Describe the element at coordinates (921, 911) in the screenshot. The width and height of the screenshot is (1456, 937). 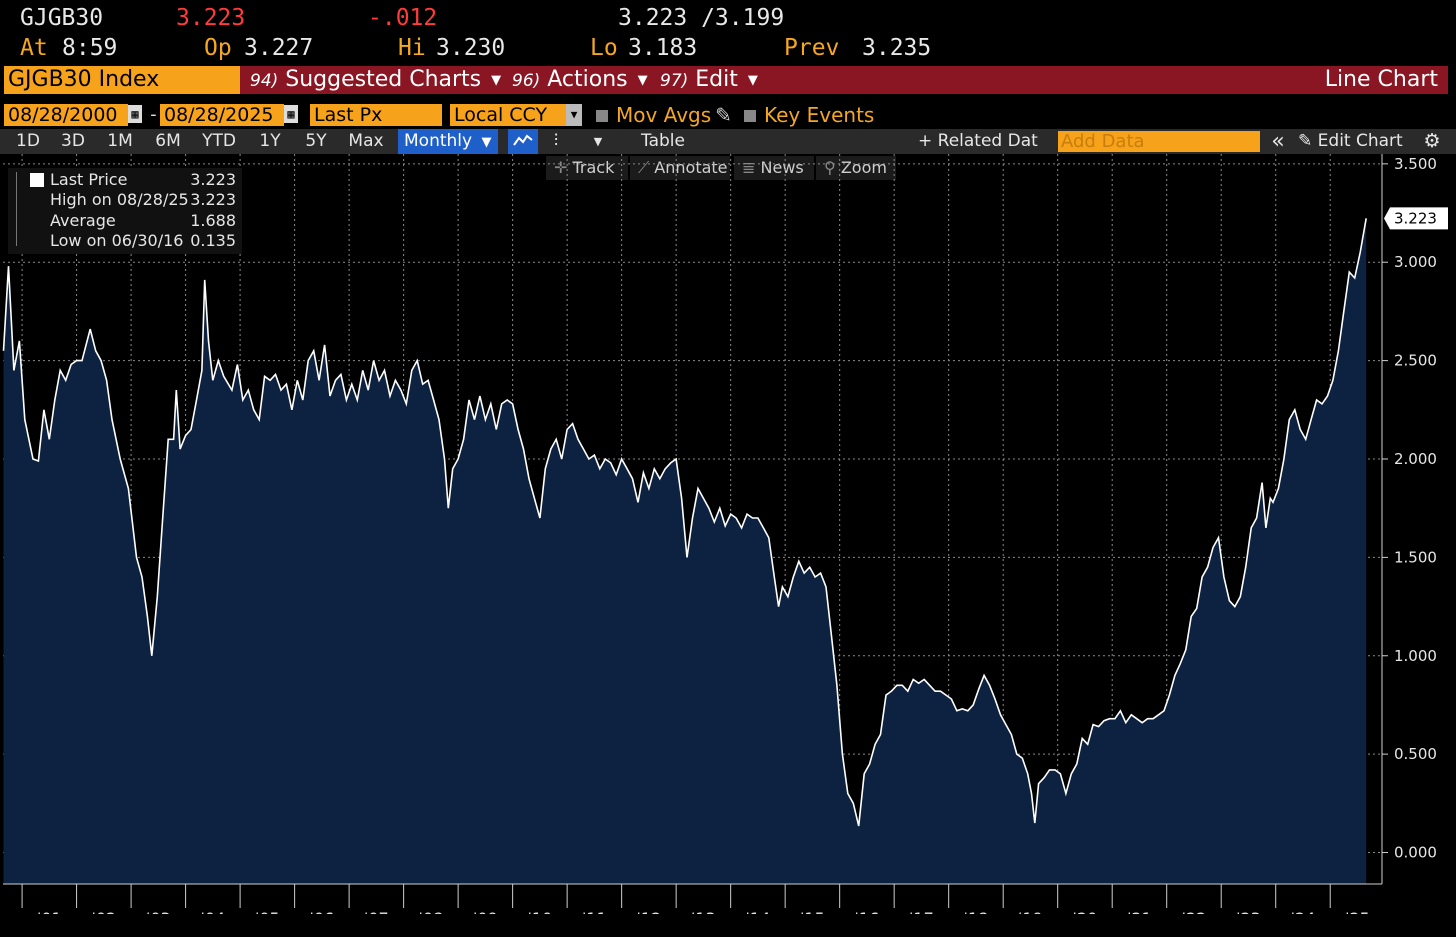
I see `x-tick-label: '17` at that location.